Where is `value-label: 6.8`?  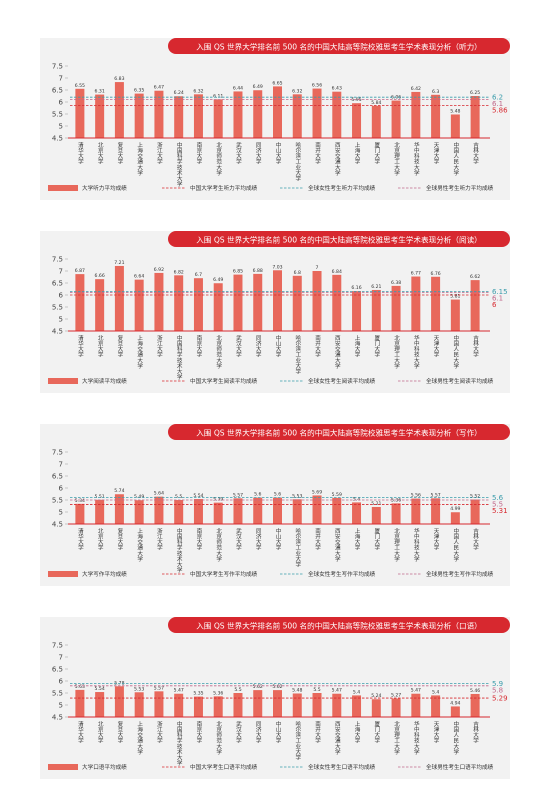 value-label: 6.8 is located at coordinates (297, 273).